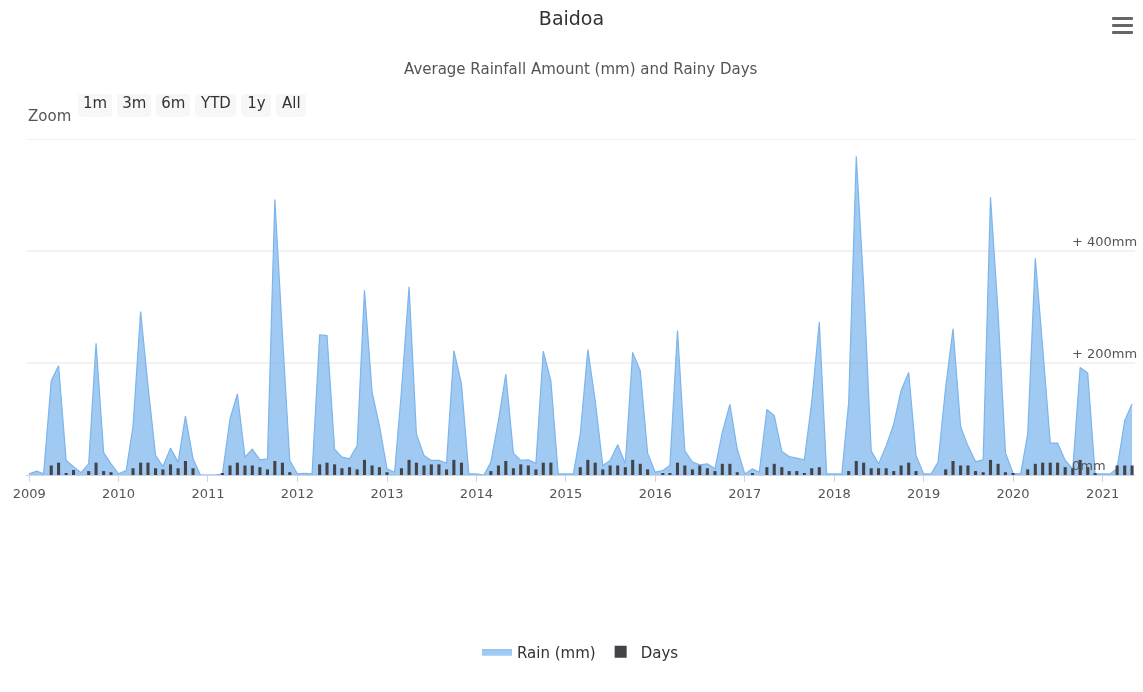  I want to click on text: 3m, so click(134, 103).